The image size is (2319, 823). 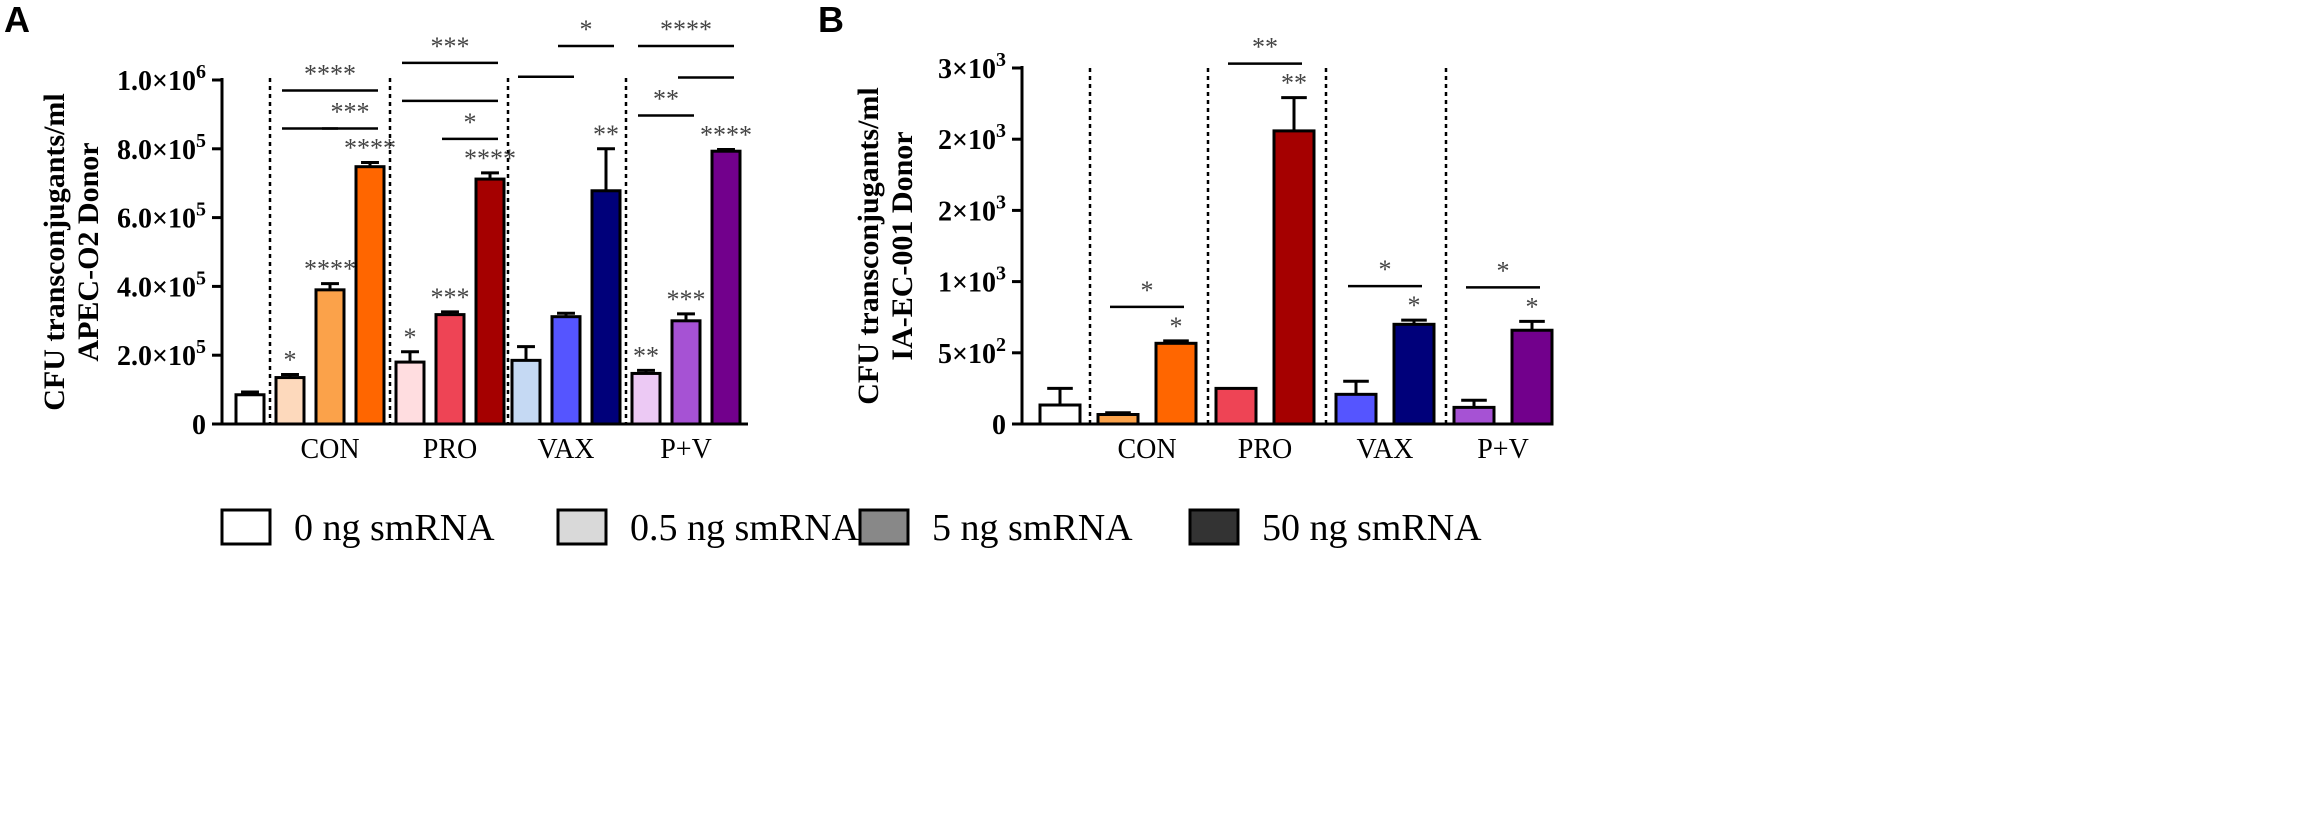 I want to click on y-axis-label: APEC-O2 Donor, so click(x=88, y=251).